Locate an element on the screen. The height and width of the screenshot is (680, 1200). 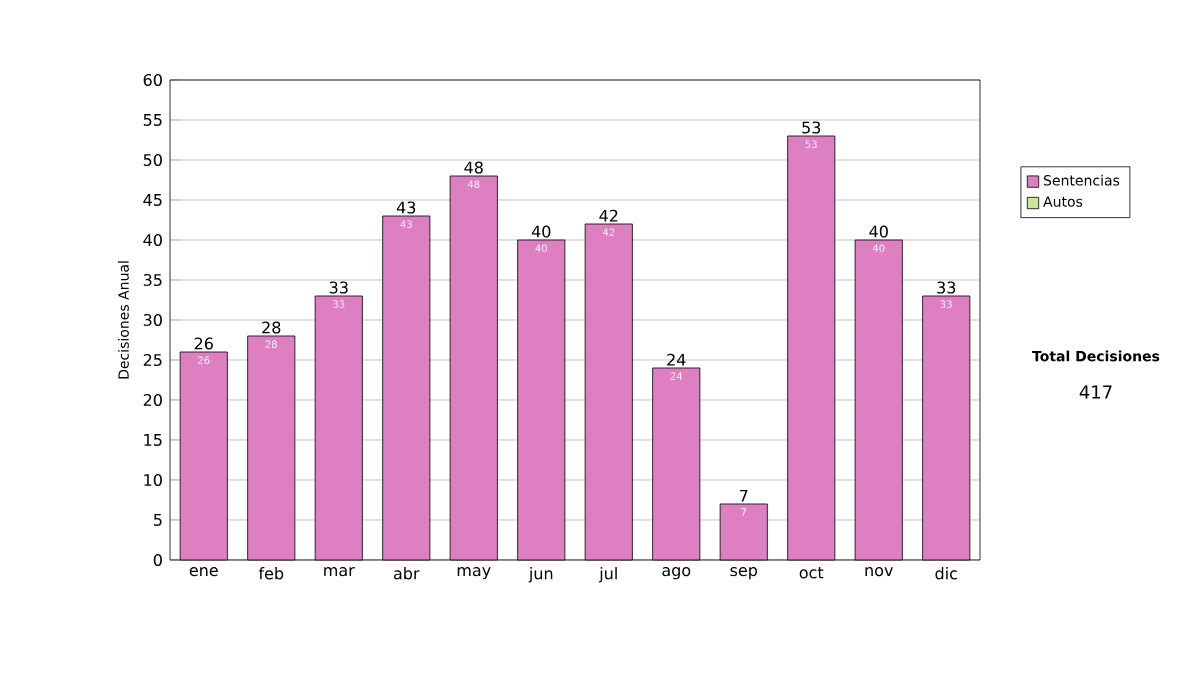
x-tick-label: dic is located at coordinates (946, 573).